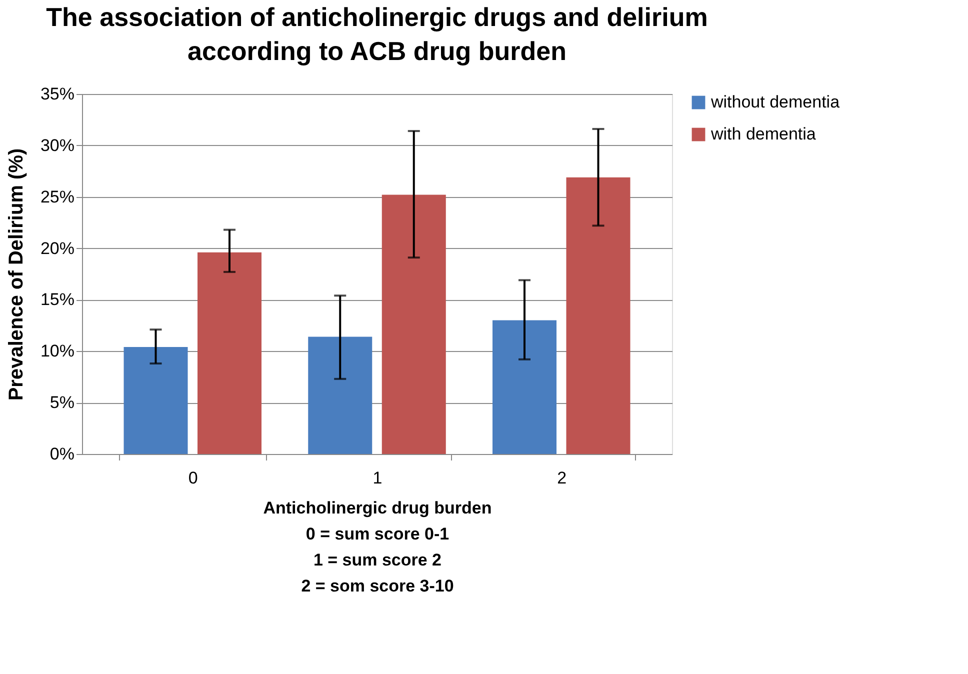 Image resolution: width=968 pixels, height=674 pixels. What do you see at coordinates (57, 300) in the screenshot?
I see `y-tick-label: 15%` at bounding box center [57, 300].